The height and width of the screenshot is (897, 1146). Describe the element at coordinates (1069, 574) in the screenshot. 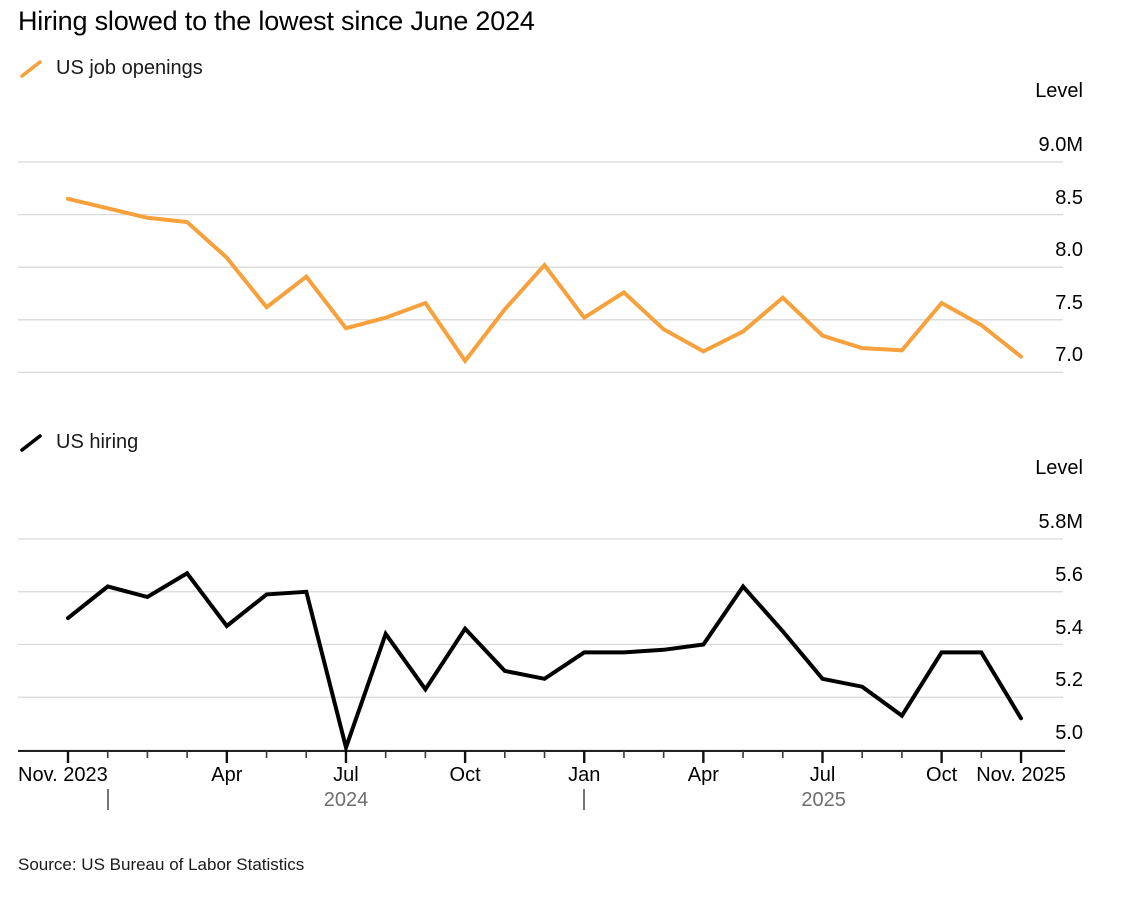

I see `y-tick-label: 5.6` at that location.